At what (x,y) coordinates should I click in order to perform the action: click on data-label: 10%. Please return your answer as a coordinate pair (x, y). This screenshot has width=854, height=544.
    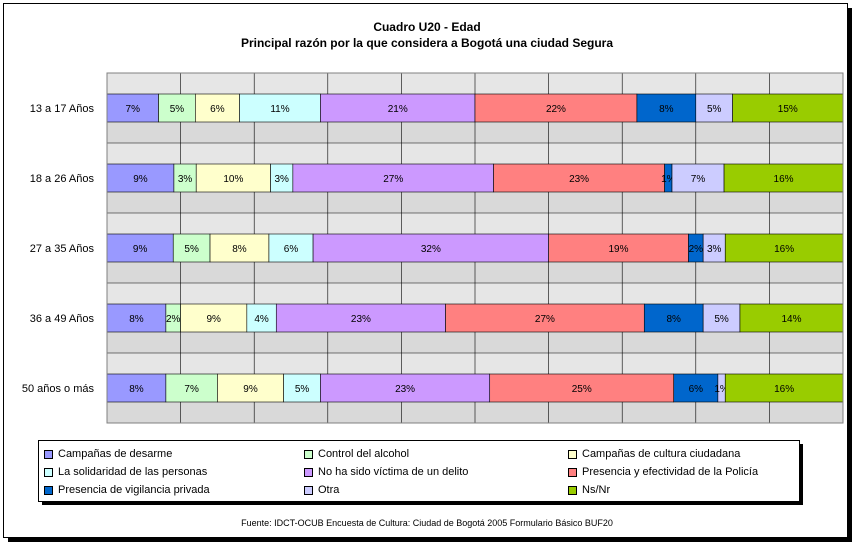
    Looking at the image, I should click on (233, 179).